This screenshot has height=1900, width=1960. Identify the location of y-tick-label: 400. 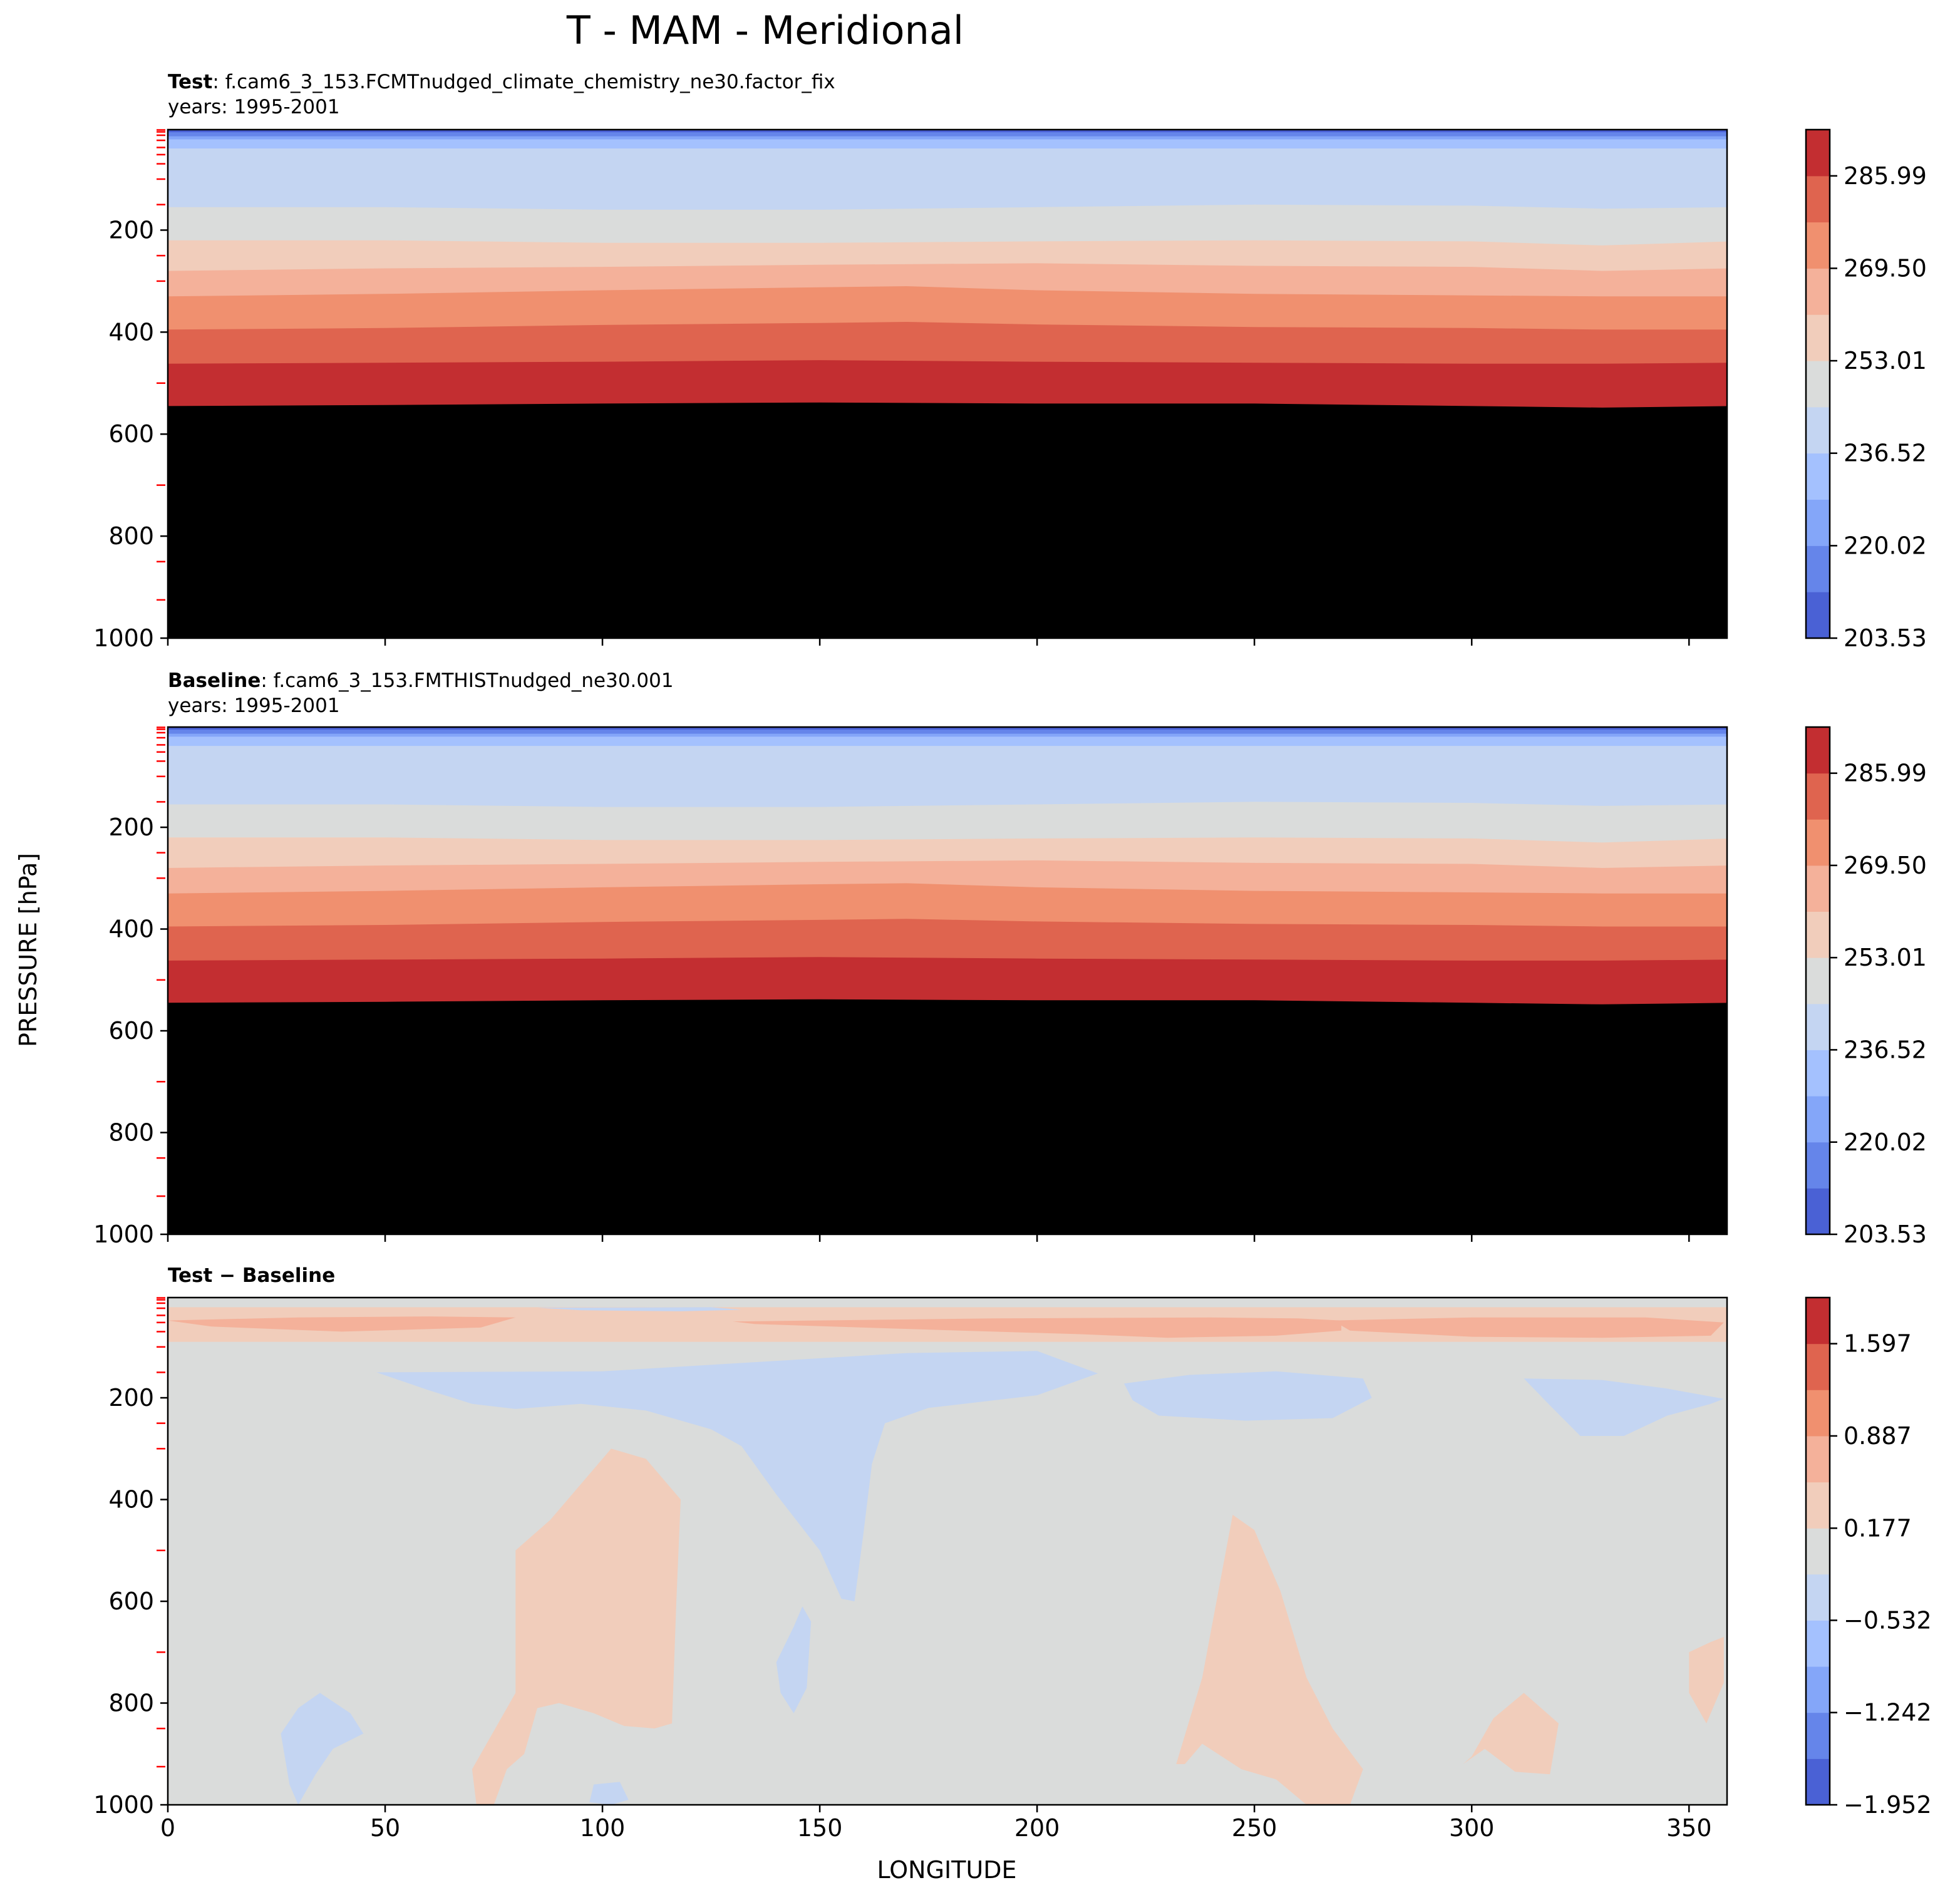
(131, 332).